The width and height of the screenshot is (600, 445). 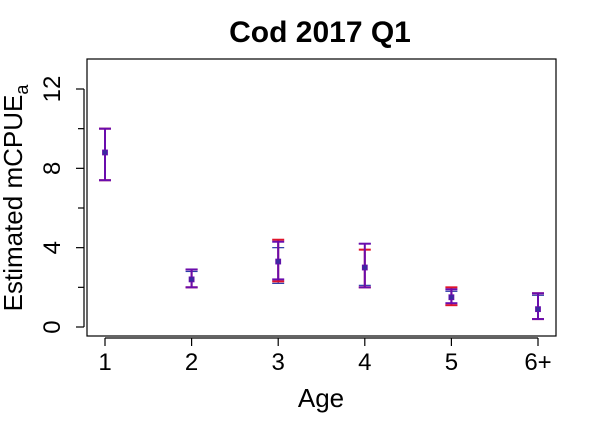 What do you see at coordinates (52, 168) in the screenshot?
I see `y-tick-label: 8` at bounding box center [52, 168].